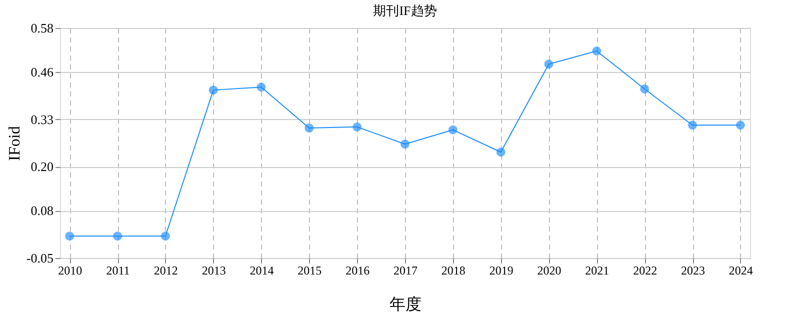 Image resolution: width=790 pixels, height=330 pixels. I want to click on x-tick-label: 2017, so click(406, 271).